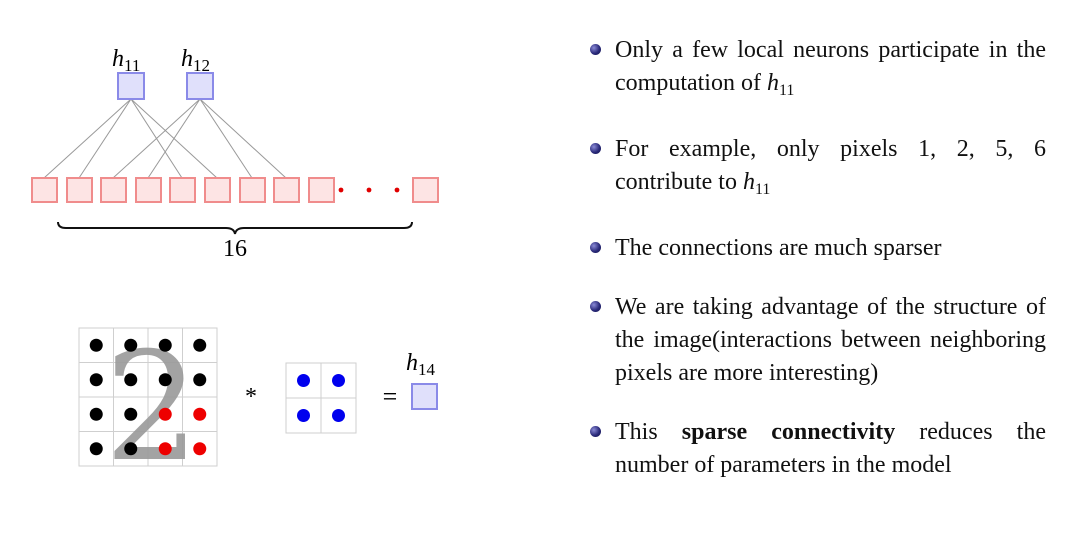 The width and height of the screenshot is (1081, 556). Describe the element at coordinates (235, 249) in the screenshot. I see `brace-label: 16` at that location.